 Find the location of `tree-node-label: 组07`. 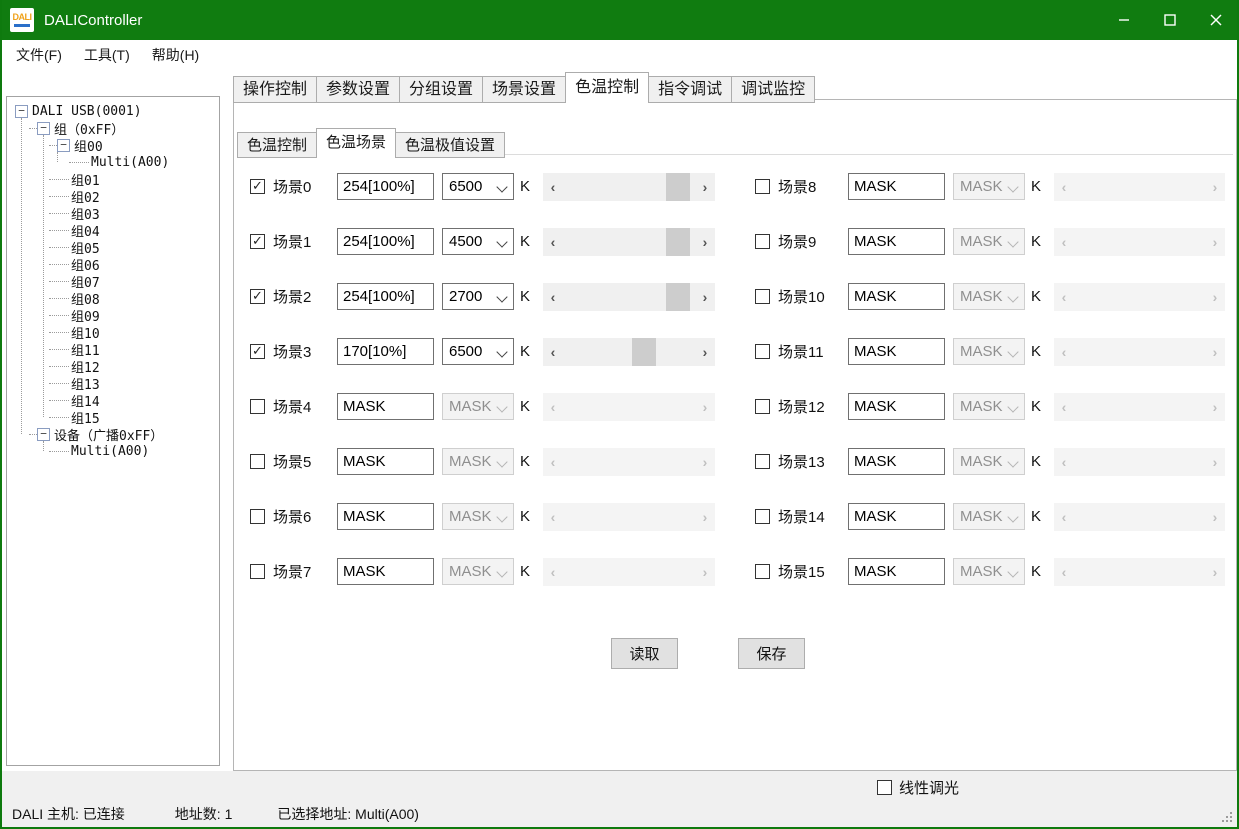

tree-node-label: 组07 is located at coordinates (85, 283).